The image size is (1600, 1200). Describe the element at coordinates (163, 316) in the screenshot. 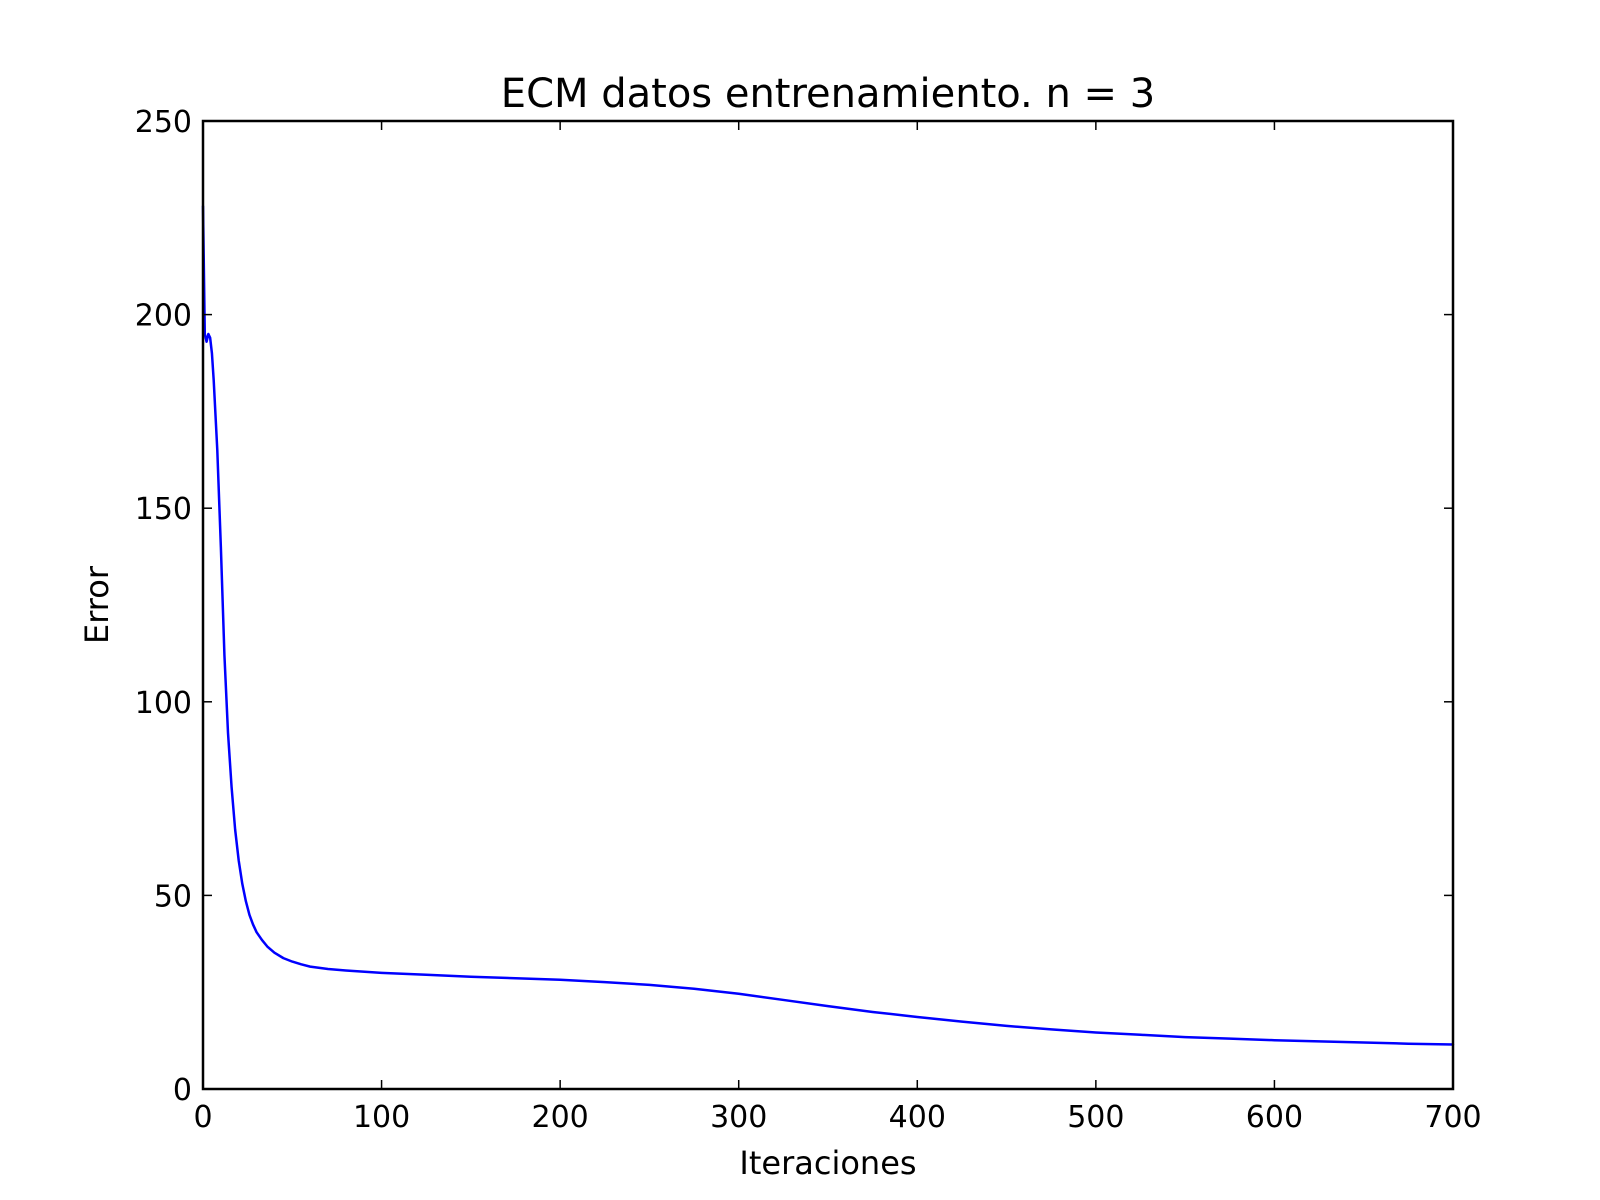

I see `y-tick-label: 200` at that location.